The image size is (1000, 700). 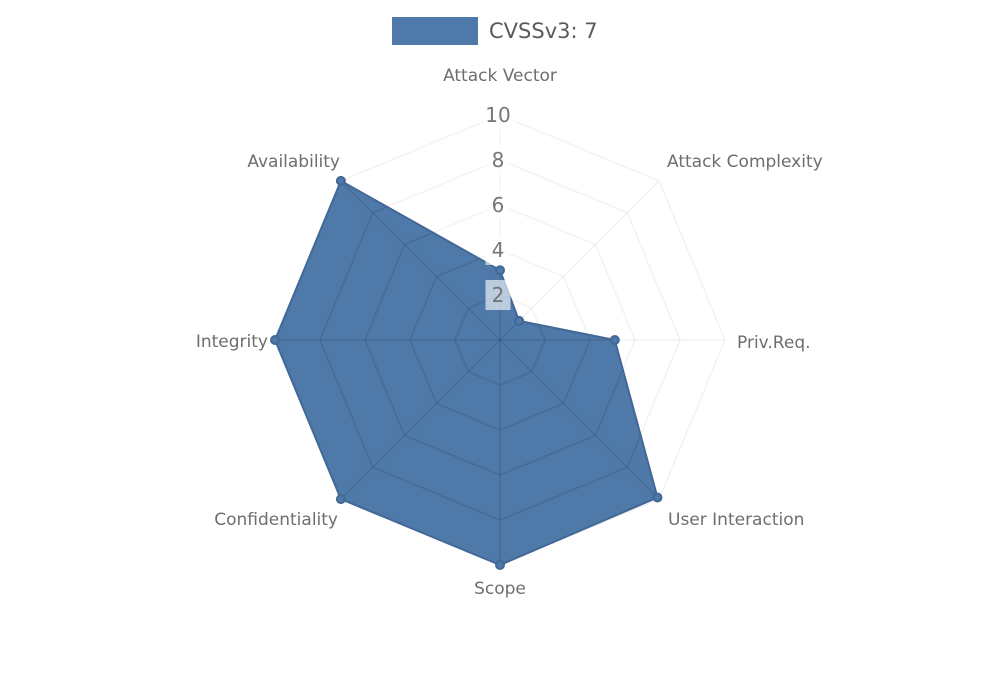 I want to click on axis-label-attack-vector: Attack Vector, so click(x=500, y=76).